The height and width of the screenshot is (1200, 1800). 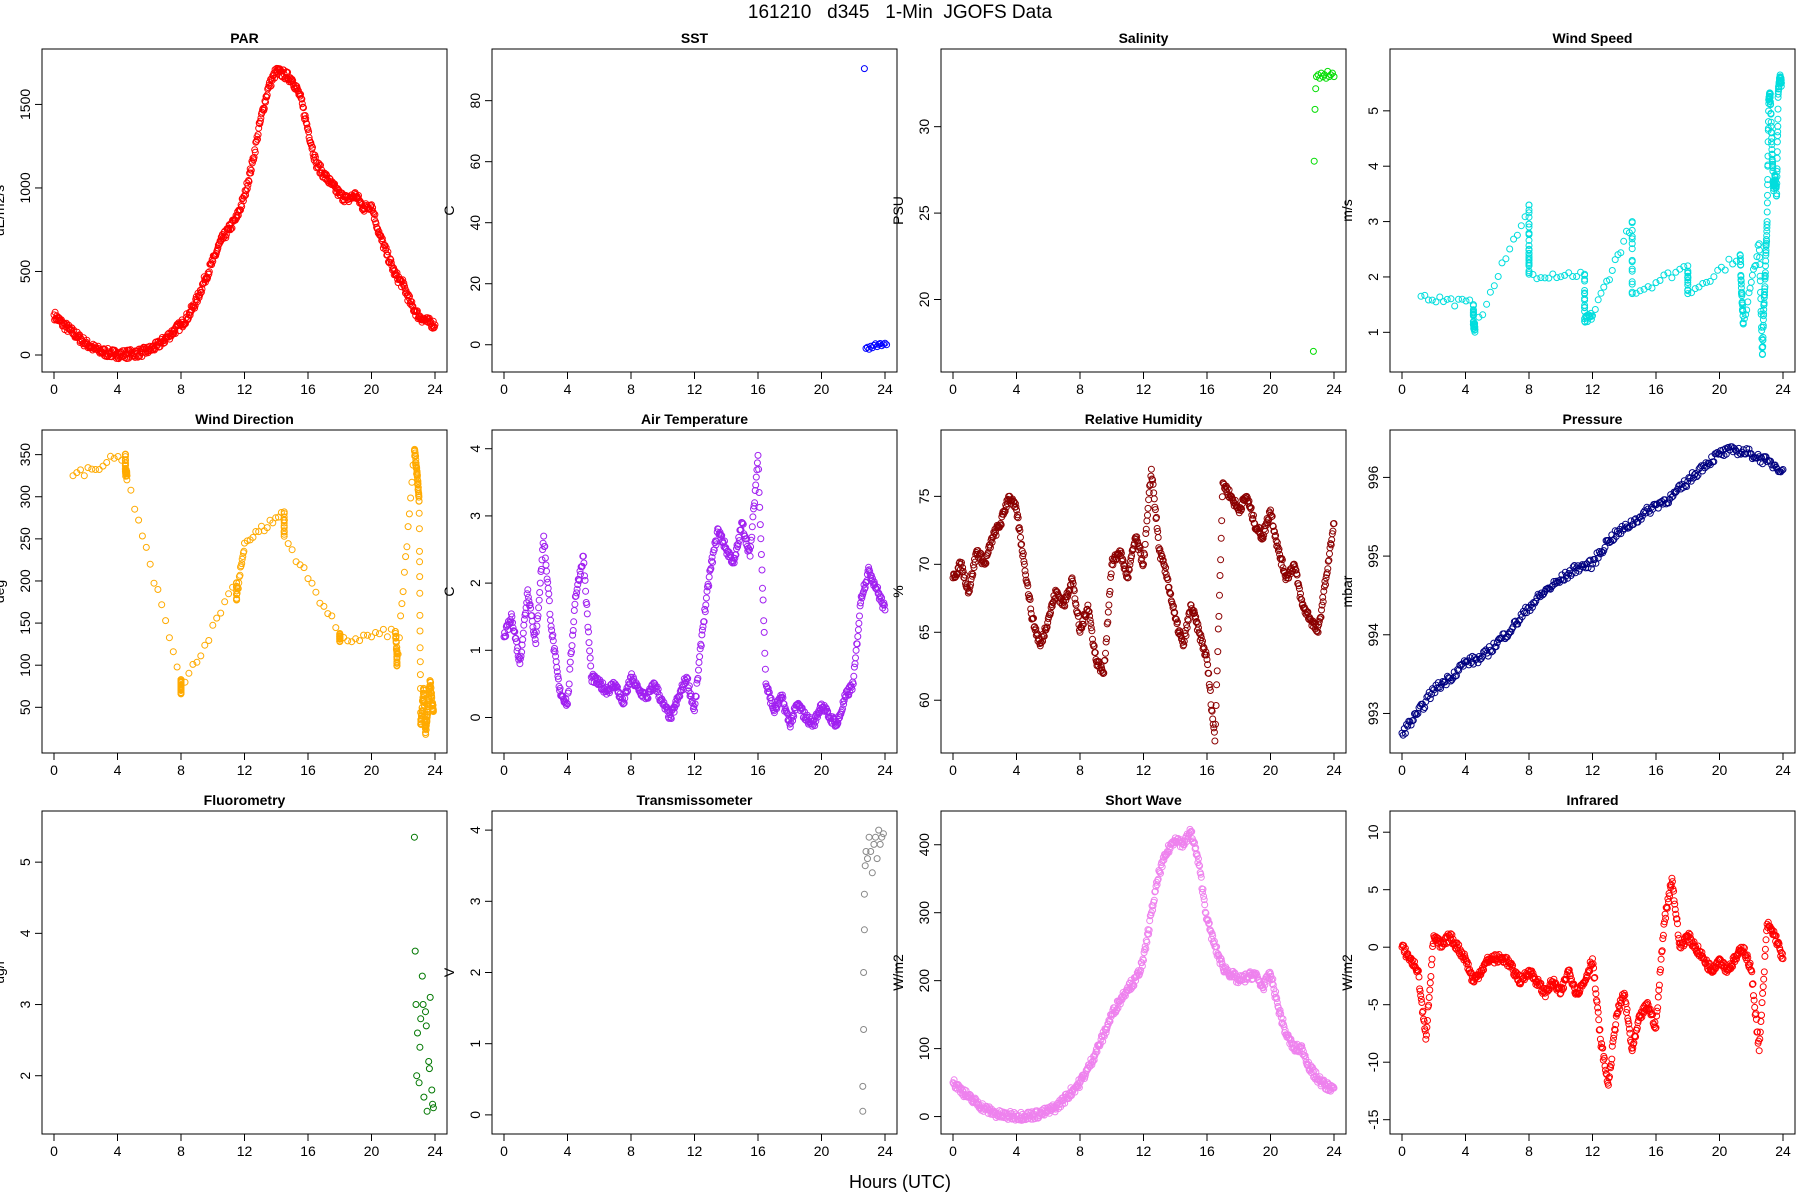 What do you see at coordinates (694, 210) in the screenshot?
I see `plot-frame` at bounding box center [694, 210].